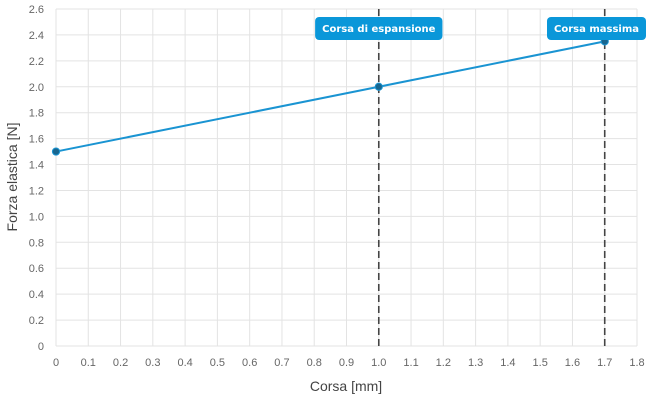  Describe the element at coordinates (88, 363) in the screenshot. I see `x-tick-label: 0.1` at that location.